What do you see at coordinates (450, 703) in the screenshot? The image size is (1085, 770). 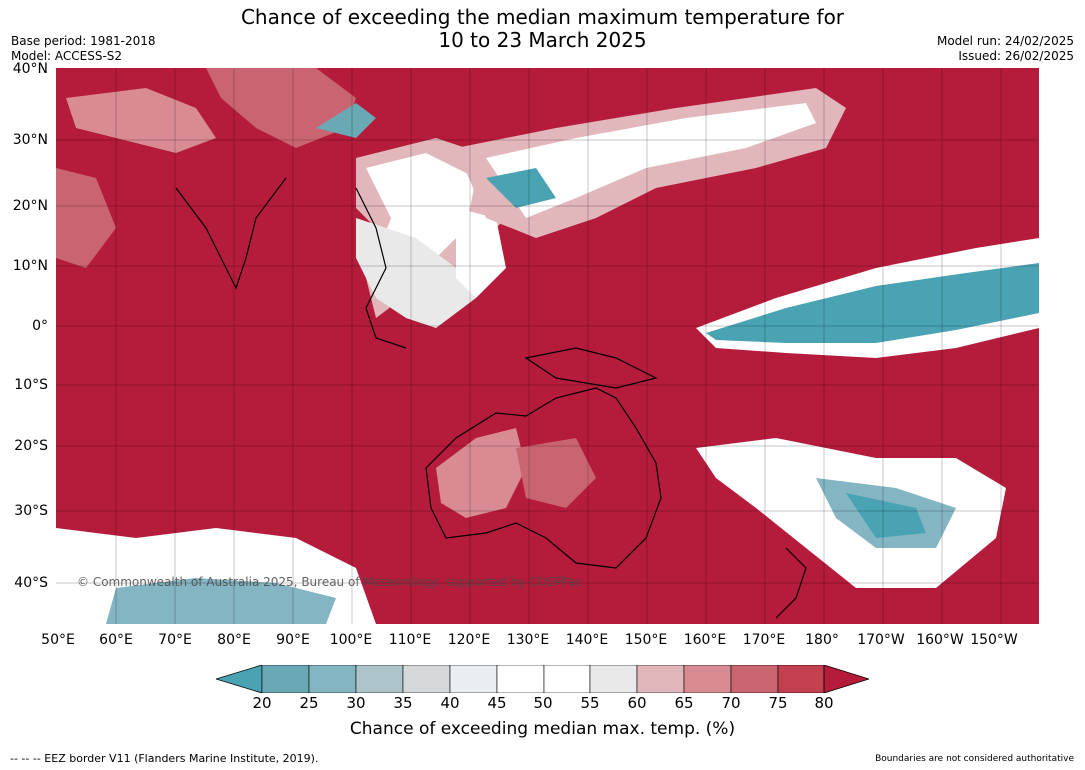 I see `colorbar-tick-40: 40` at bounding box center [450, 703].